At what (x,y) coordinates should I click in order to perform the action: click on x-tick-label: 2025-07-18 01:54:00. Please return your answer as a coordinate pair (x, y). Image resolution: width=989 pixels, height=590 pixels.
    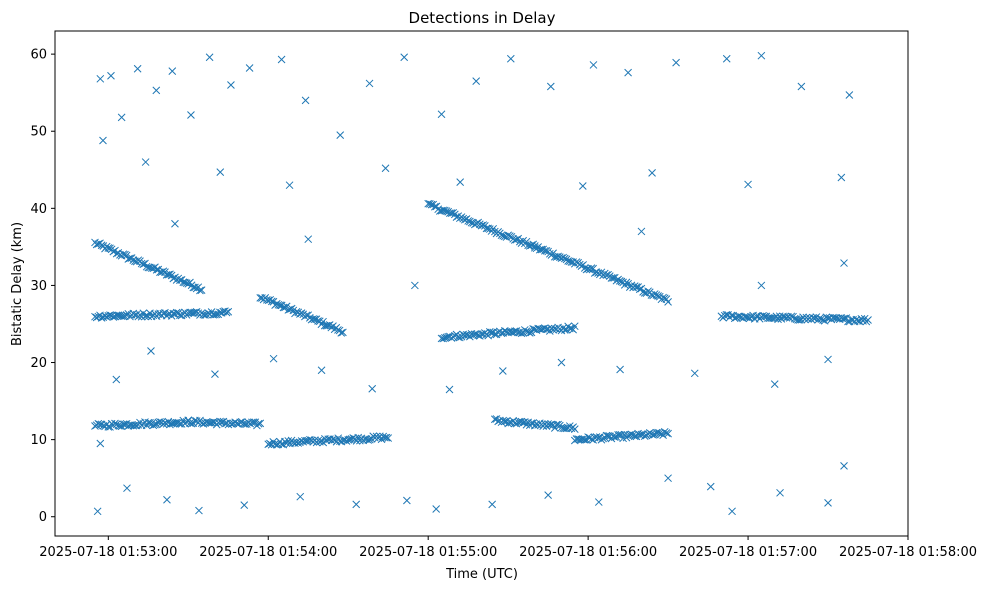
    Looking at the image, I should click on (268, 552).